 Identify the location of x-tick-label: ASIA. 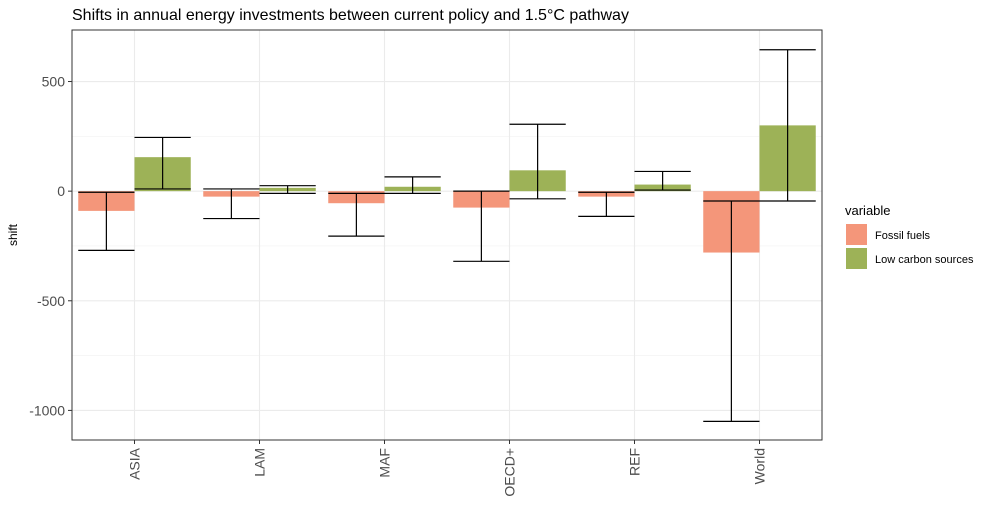
(135, 463).